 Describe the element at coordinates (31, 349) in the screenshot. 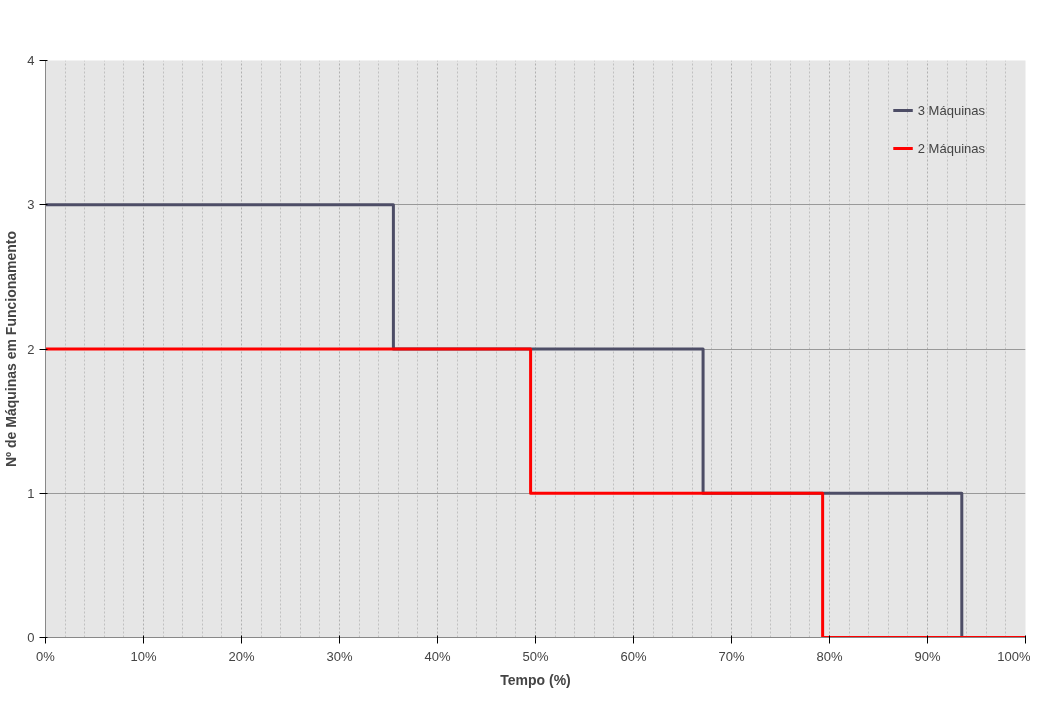

I see `y-tick-label: 2` at that location.